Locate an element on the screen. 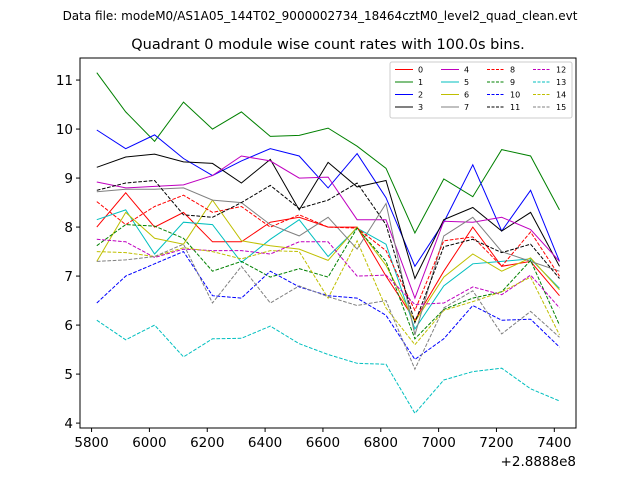 The image size is (640, 480). x-tick-label: 7400 is located at coordinates (554, 443).